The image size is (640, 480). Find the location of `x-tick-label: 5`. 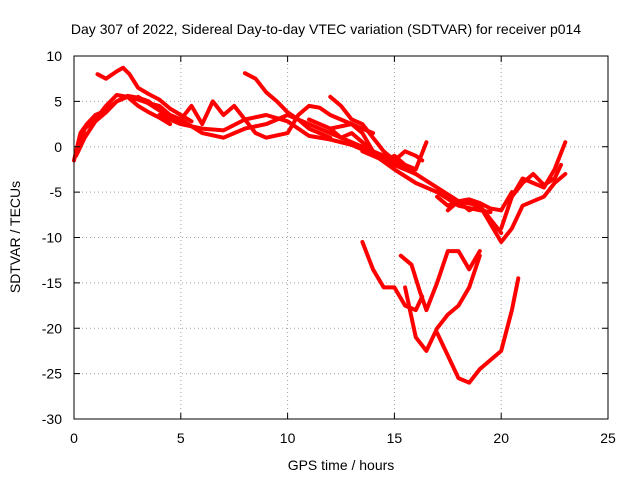

x-tick-label: 5 is located at coordinates (181, 438).